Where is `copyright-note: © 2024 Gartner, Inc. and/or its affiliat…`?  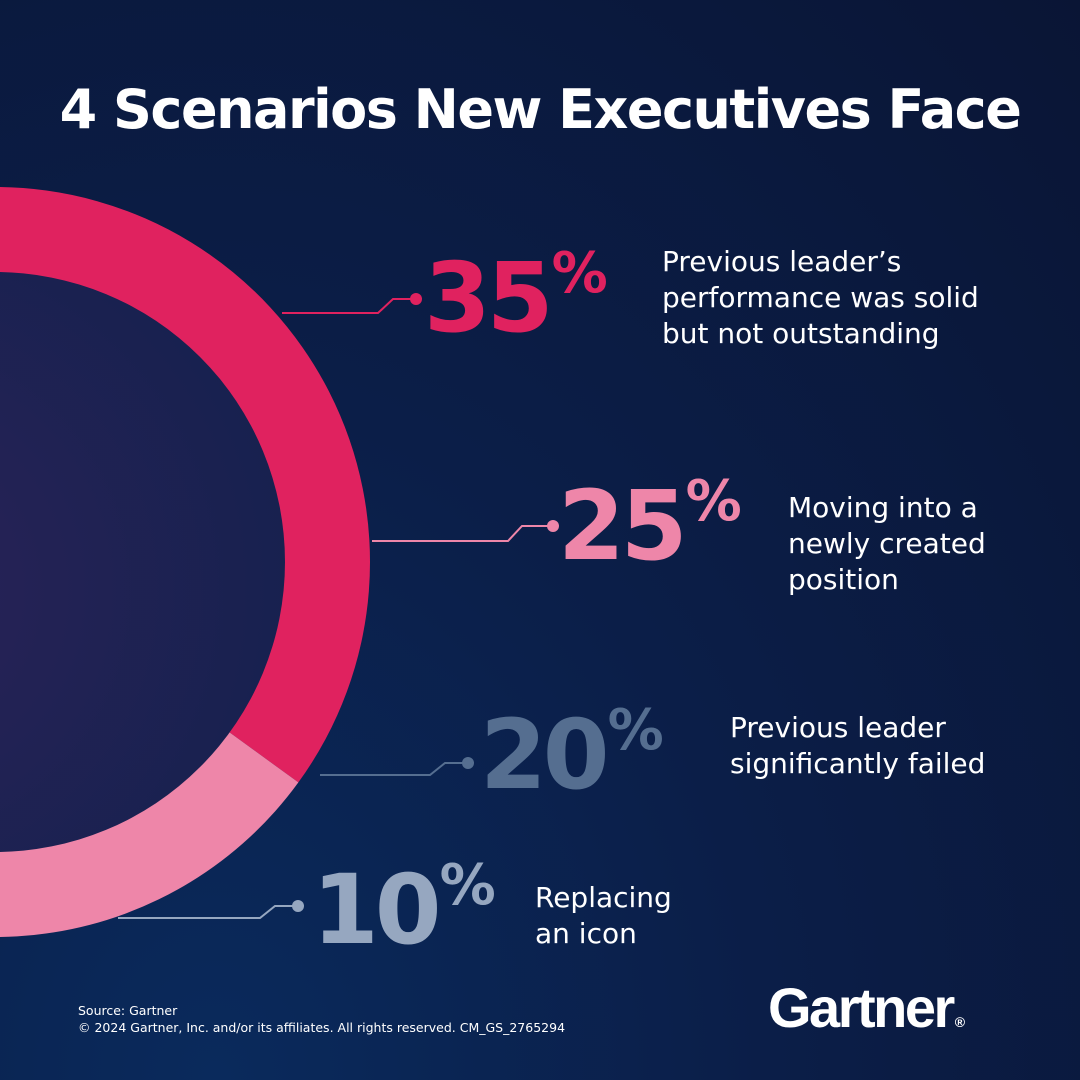 copyright-note: © 2024 Gartner, Inc. and/or its affiliat… is located at coordinates (322, 1027).